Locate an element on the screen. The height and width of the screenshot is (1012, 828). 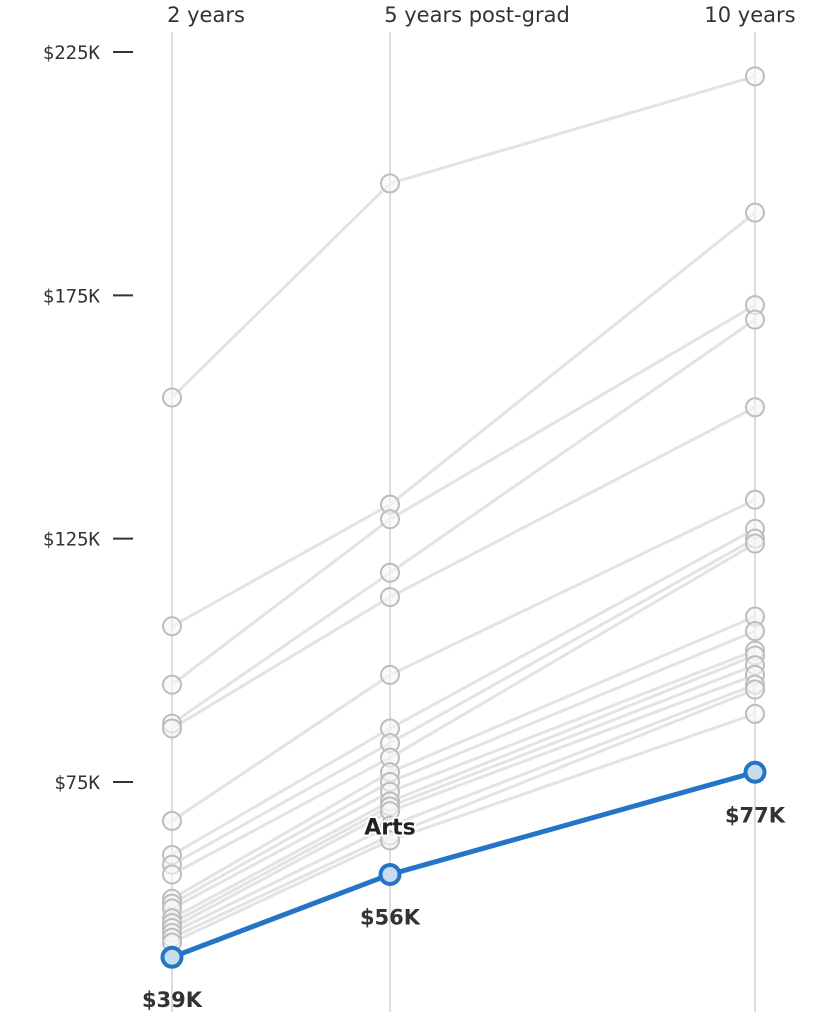
highlight-series-line is located at coordinates (463, 864).